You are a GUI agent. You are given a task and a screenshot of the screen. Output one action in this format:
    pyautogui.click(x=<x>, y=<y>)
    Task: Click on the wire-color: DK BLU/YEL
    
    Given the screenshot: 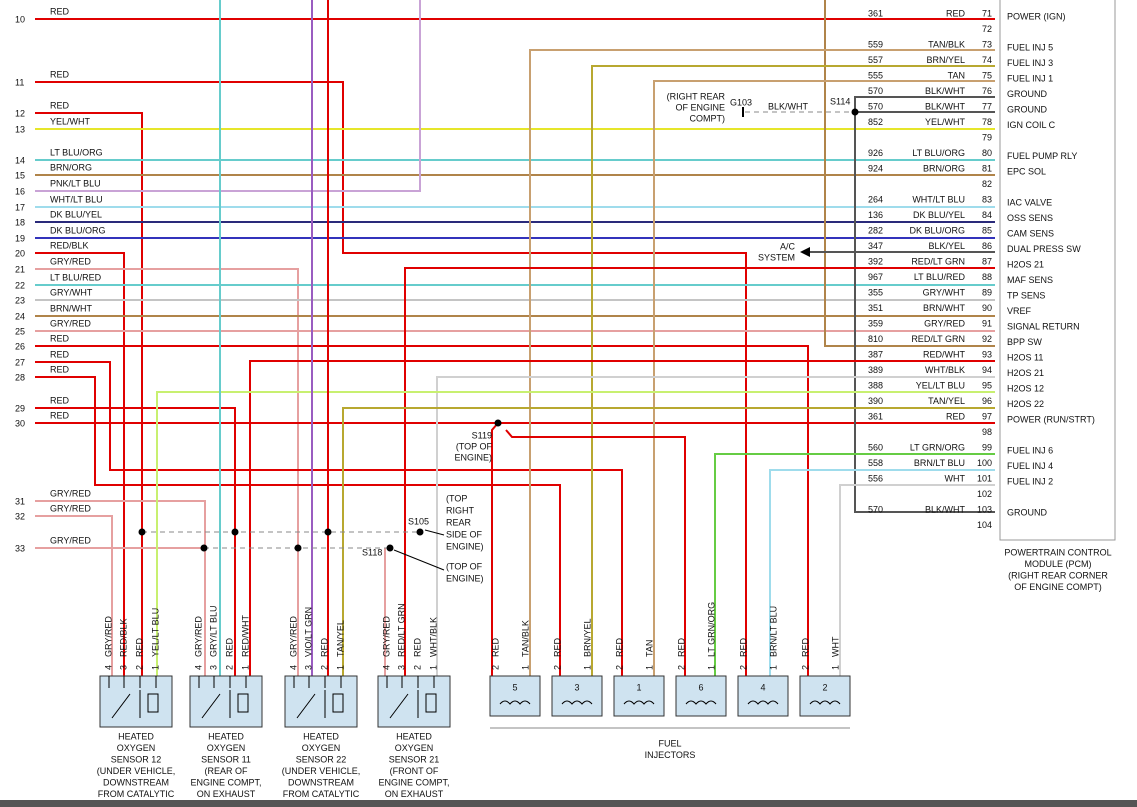 What is the action you would take?
    pyautogui.click(x=76, y=214)
    